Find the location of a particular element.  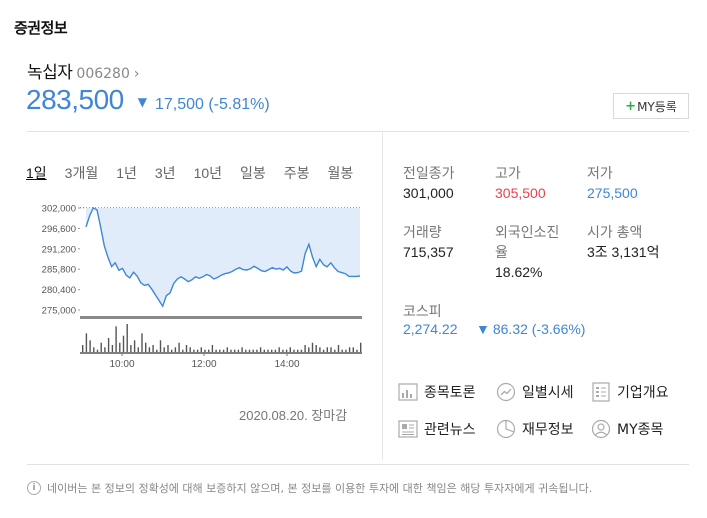

link-discussion: 종목토론 is located at coordinates (437, 392).